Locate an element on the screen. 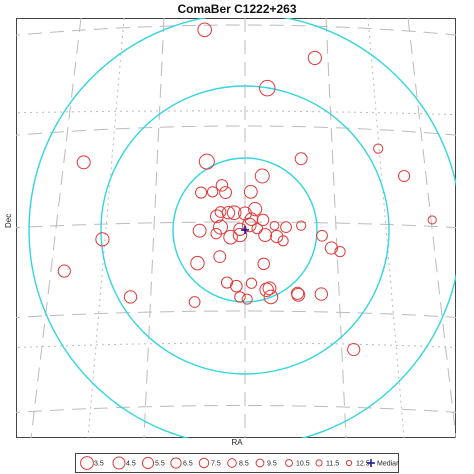  legend-label: 3.5 is located at coordinates (99, 464).